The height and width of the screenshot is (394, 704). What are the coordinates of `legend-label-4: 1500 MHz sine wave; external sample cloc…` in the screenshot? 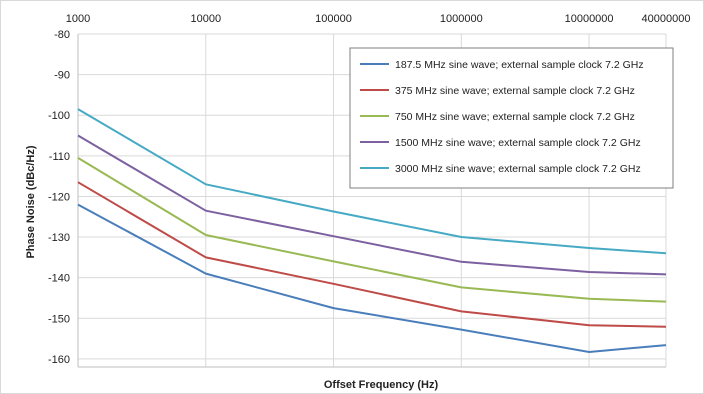 It's located at (518, 143).